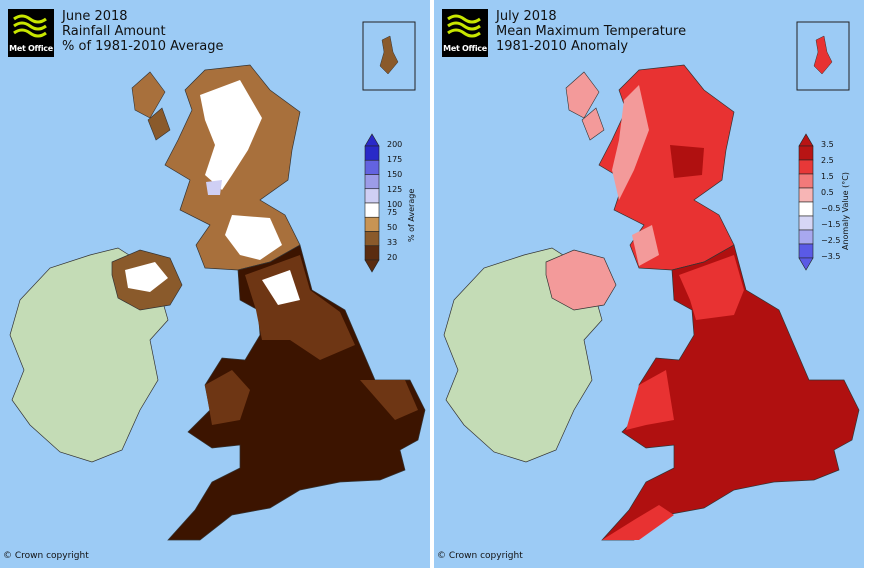 The image size is (870, 568). What do you see at coordinates (827, 160) in the screenshot?
I see `legend-tick-label: 2.5` at bounding box center [827, 160].